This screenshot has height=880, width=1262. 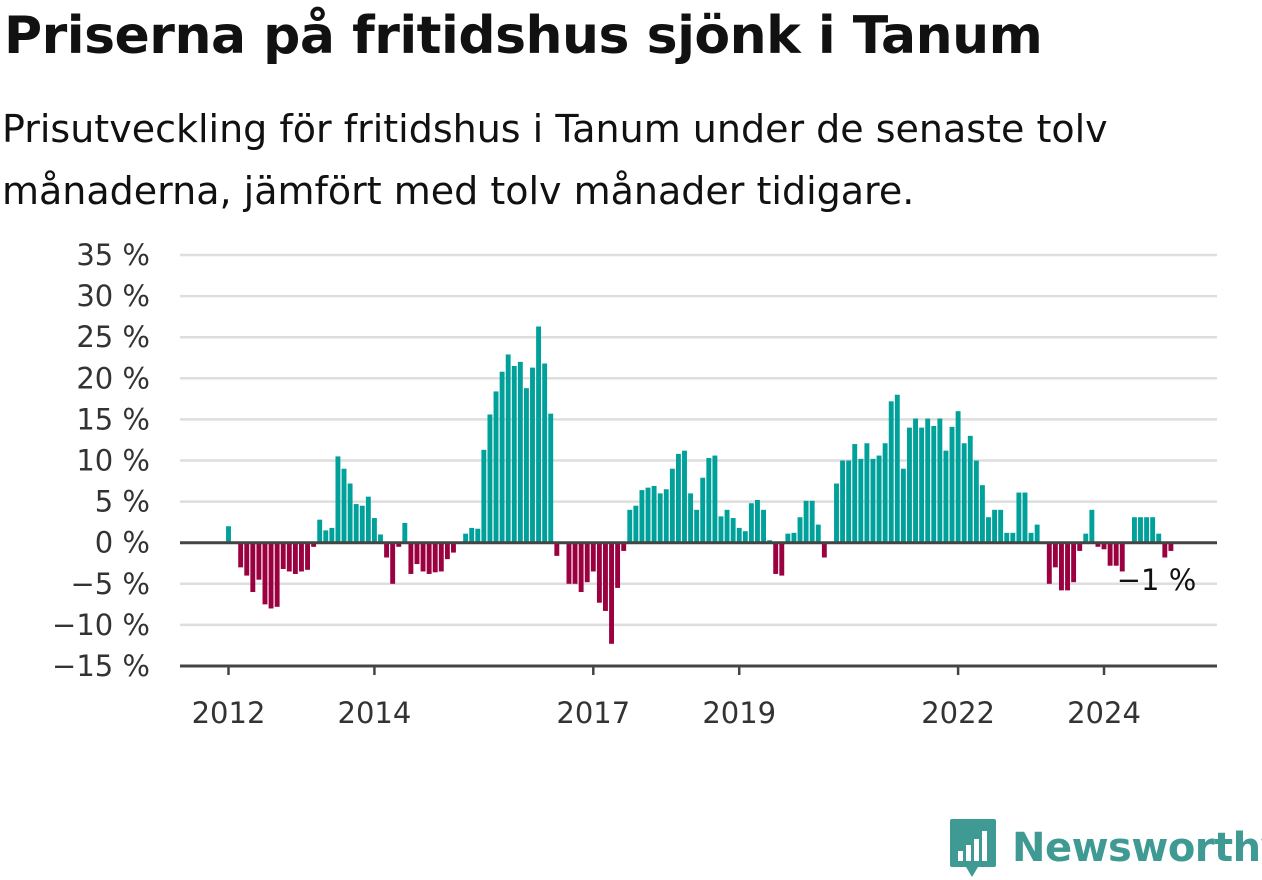 I want to click on annotation-layer: −1 %, so click(x=1157, y=580).